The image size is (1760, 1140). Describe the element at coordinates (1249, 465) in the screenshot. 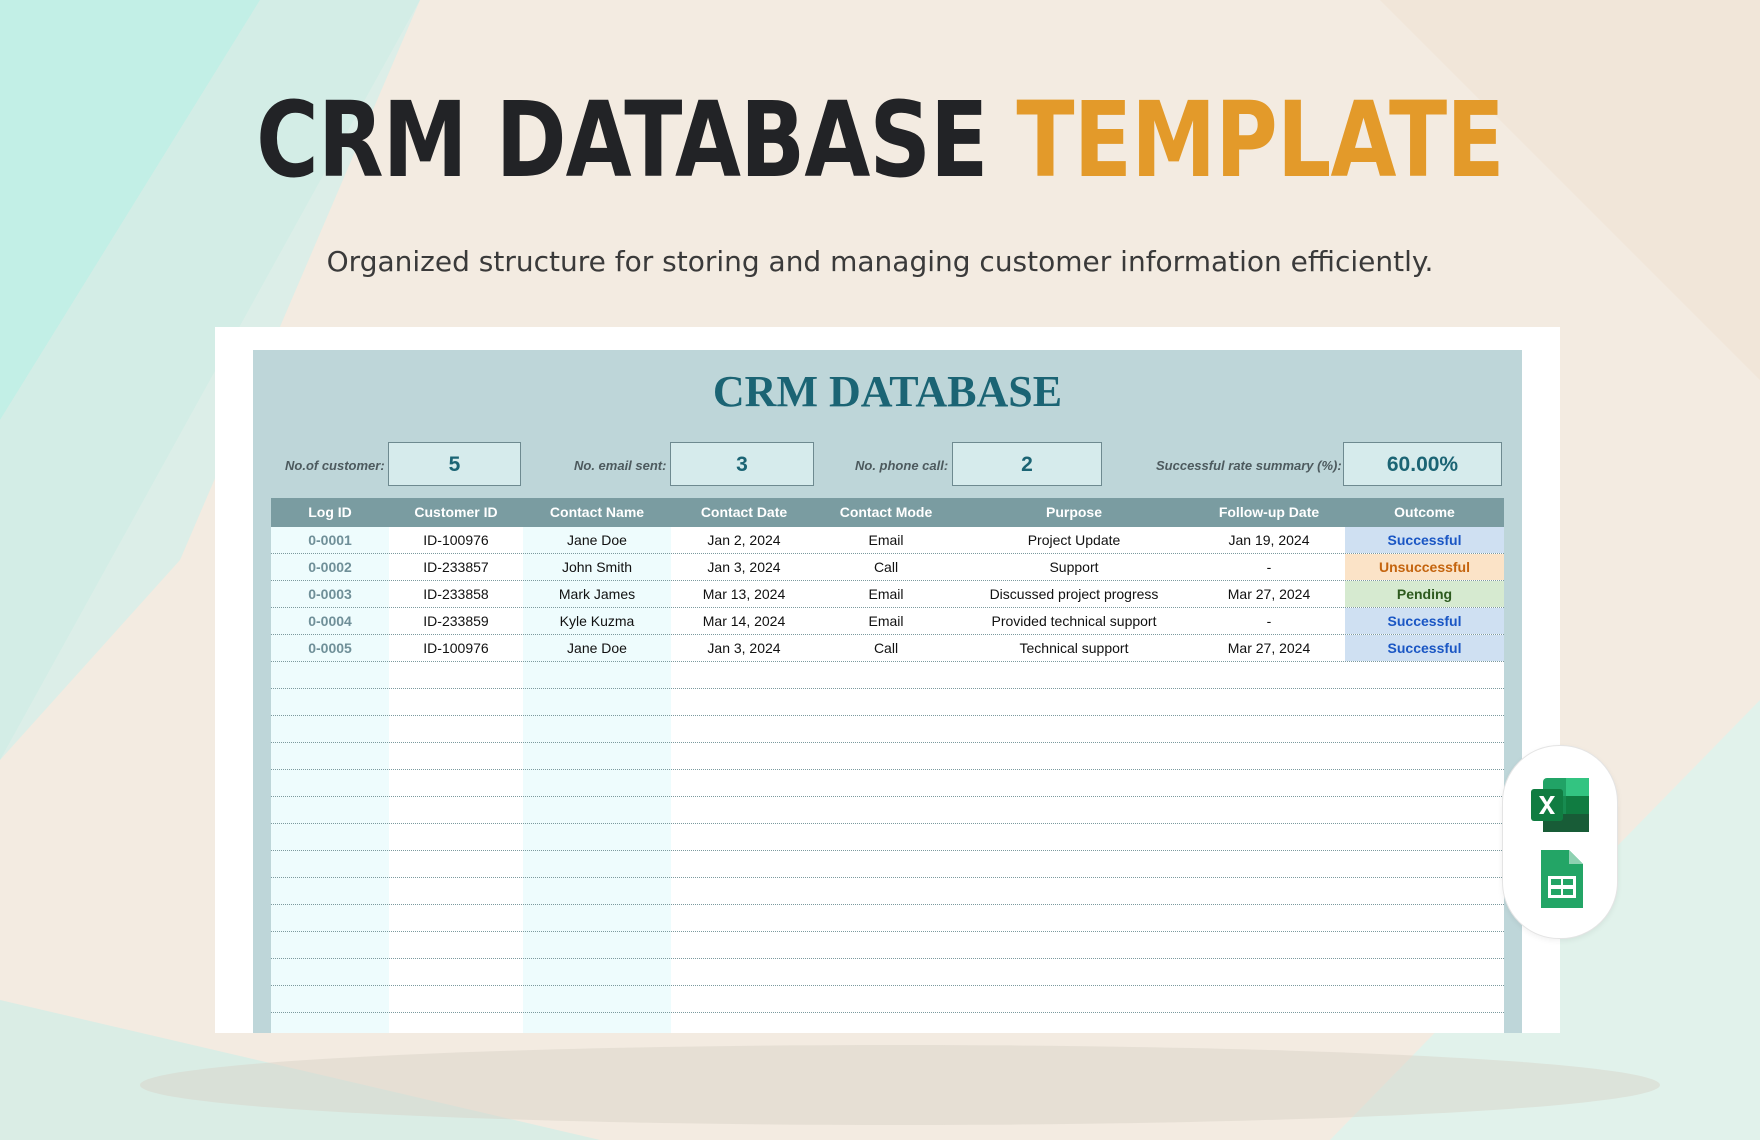

I see `stat-label-success-rate: Successful rate summary (%):` at that location.